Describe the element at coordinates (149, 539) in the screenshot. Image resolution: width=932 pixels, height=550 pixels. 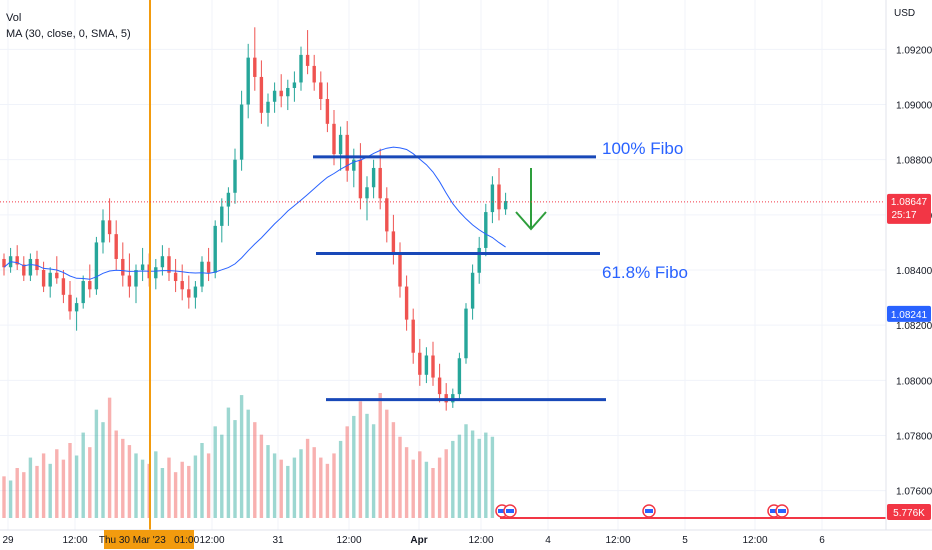
I see `crosshair-time-label: Thu 30 Mar '23 01:00` at that location.